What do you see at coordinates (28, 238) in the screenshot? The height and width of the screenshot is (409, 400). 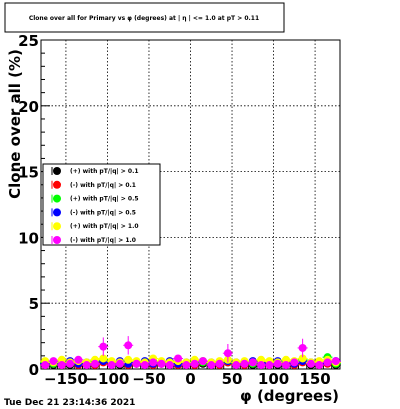 I see `y-tick-label: 10` at bounding box center [28, 238].